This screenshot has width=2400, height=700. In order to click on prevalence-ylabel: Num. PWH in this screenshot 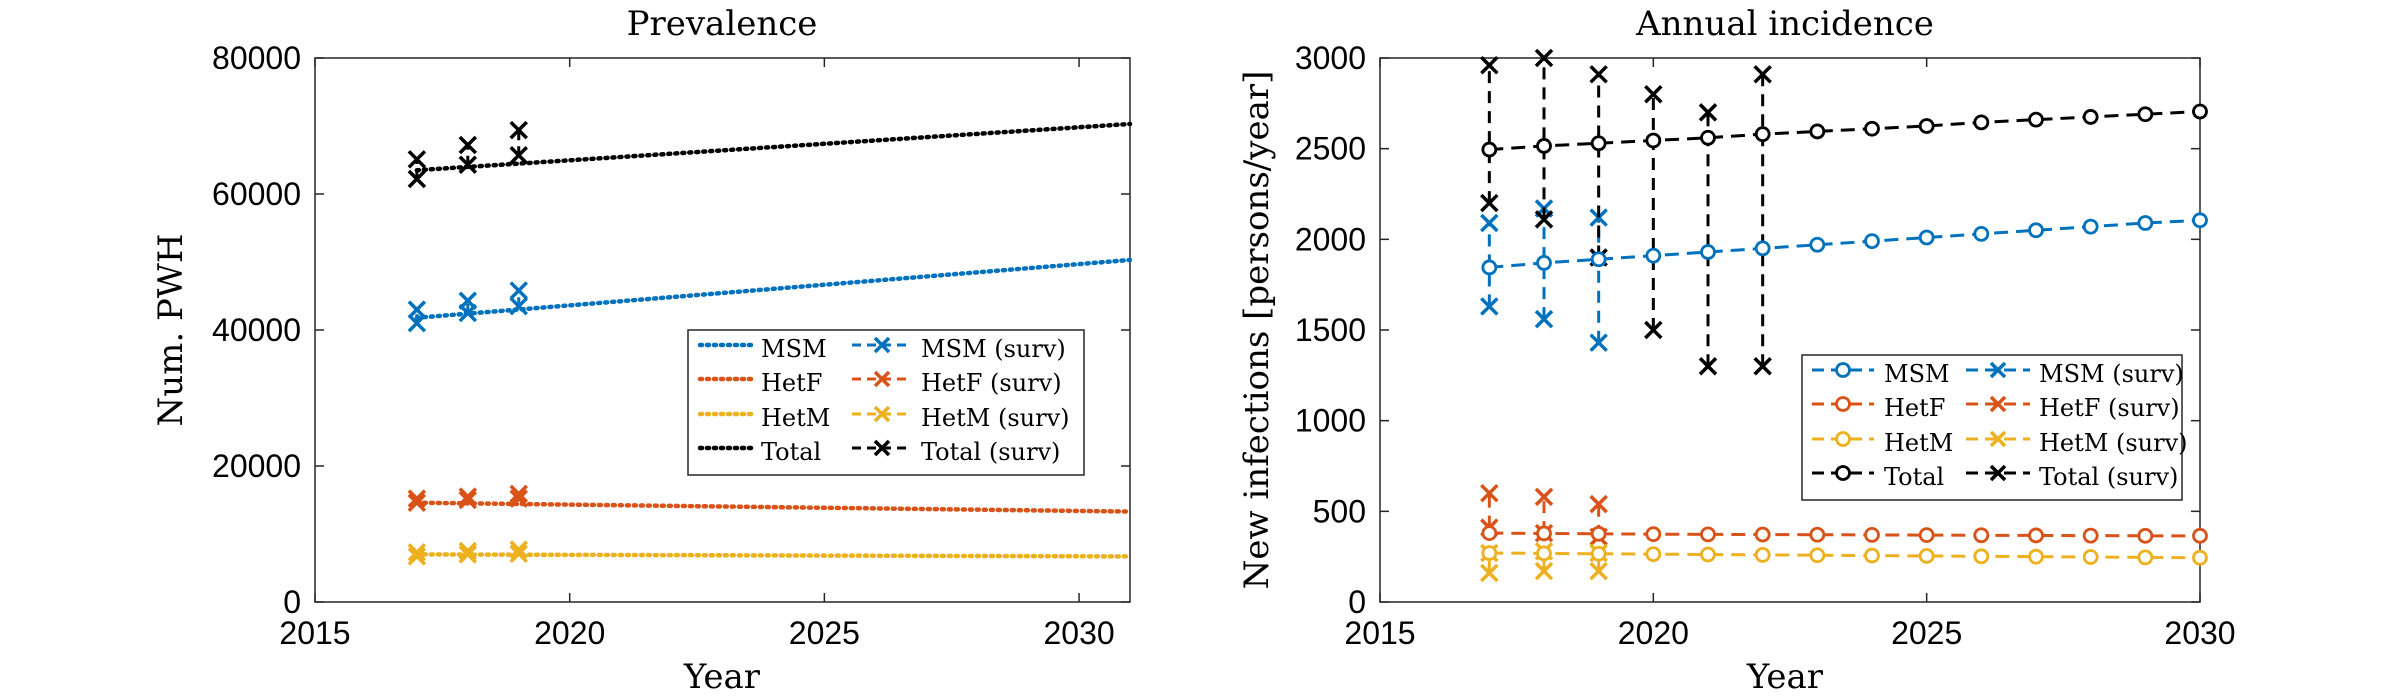, I will do `click(171, 330)`.